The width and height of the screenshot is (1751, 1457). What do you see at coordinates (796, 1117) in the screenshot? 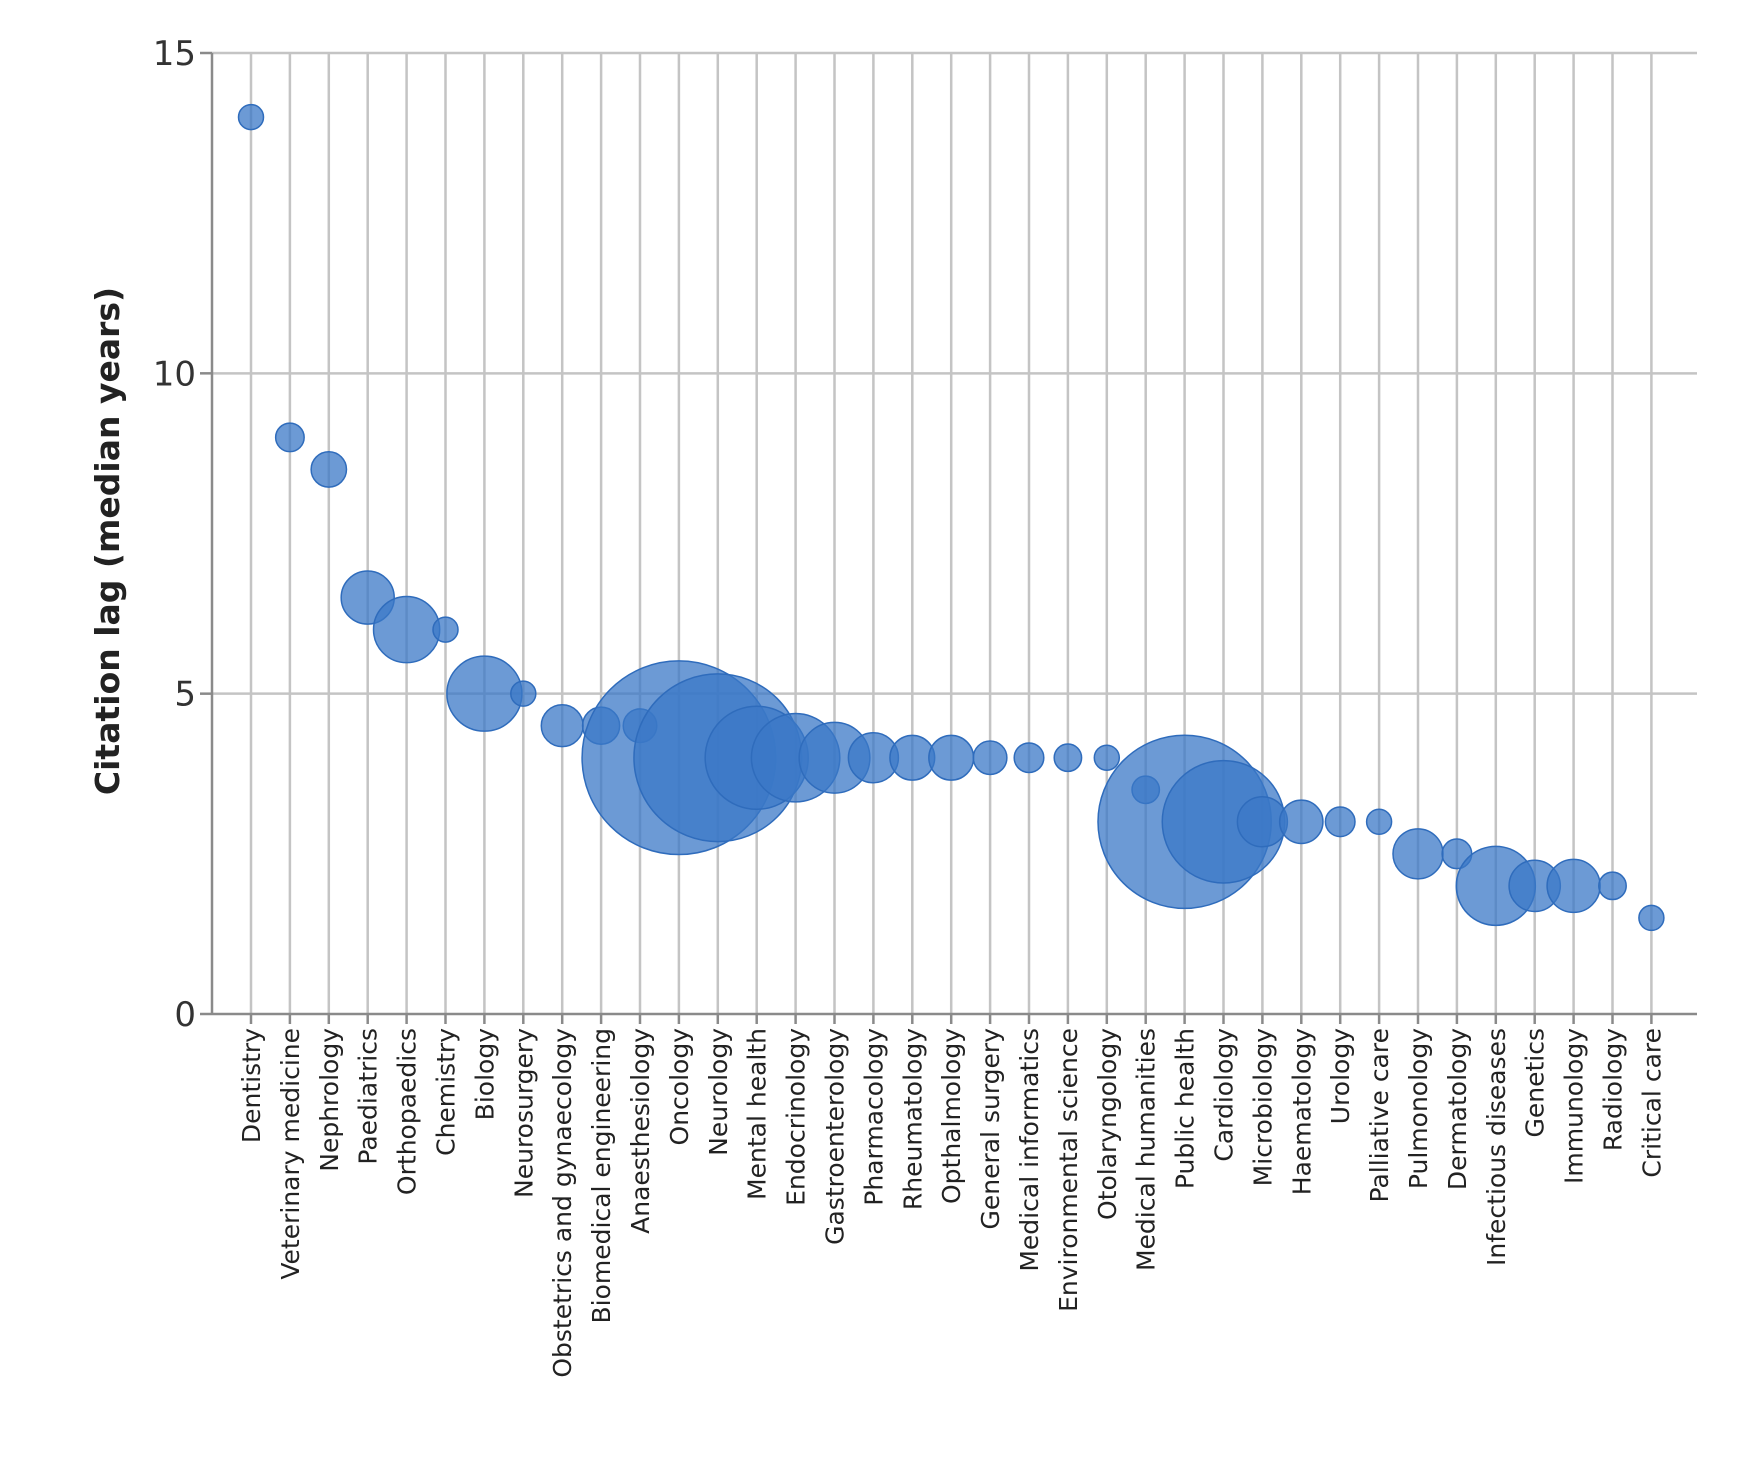
I see `x-tick-label: Endocrinology` at bounding box center [796, 1117].